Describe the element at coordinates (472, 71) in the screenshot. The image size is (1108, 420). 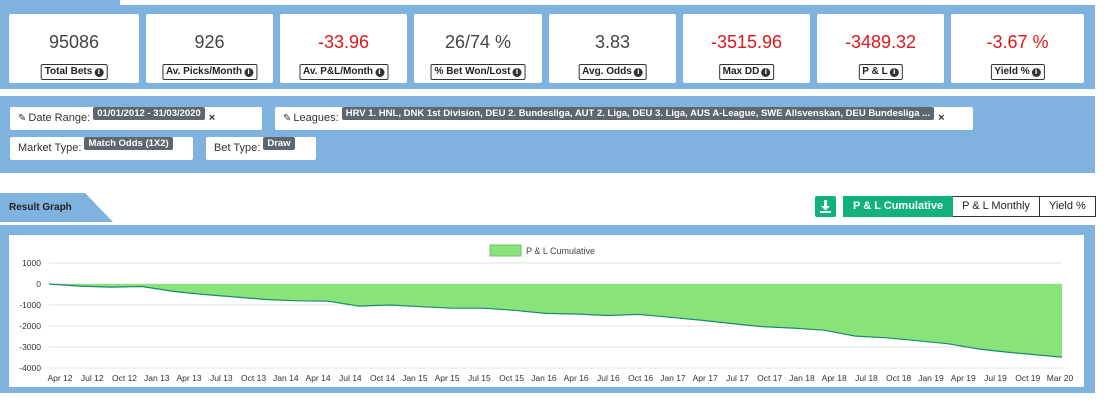
I see `stat-label-text: % Bet Won/Lost` at that location.